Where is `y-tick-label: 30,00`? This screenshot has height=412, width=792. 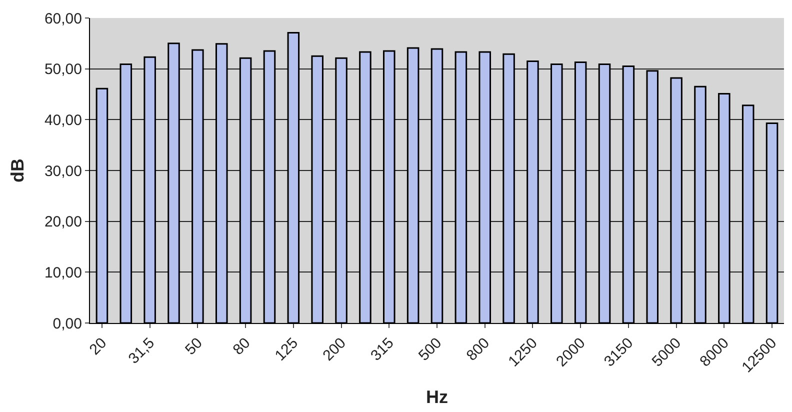
y-tick-label: 30,00 is located at coordinates (63, 171).